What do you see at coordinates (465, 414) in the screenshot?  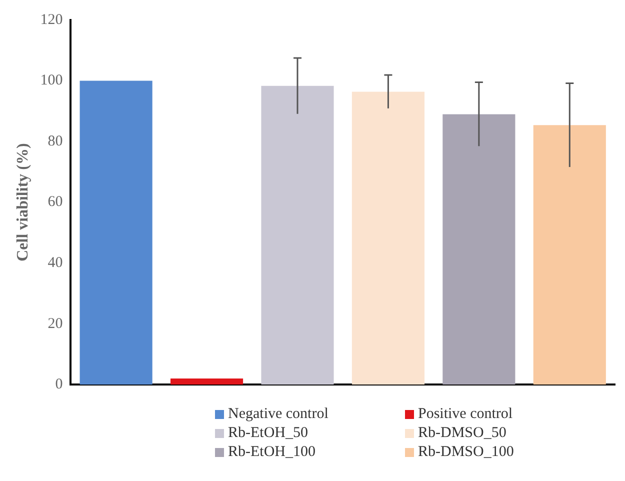 I see `legend-label: Positive control` at bounding box center [465, 414].